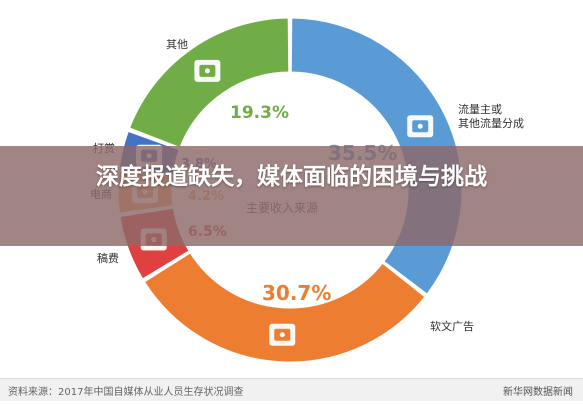 This screenshot has width=583, height=404. I want to click on percent-label: 30.7%, so click(296, 293).